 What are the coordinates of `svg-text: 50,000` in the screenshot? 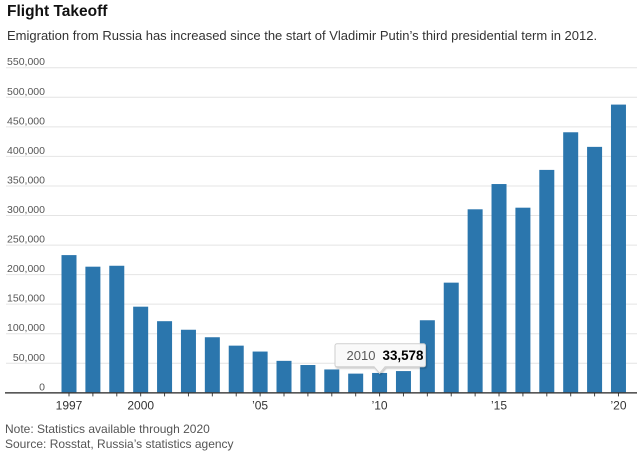 It's located at (29, 358).